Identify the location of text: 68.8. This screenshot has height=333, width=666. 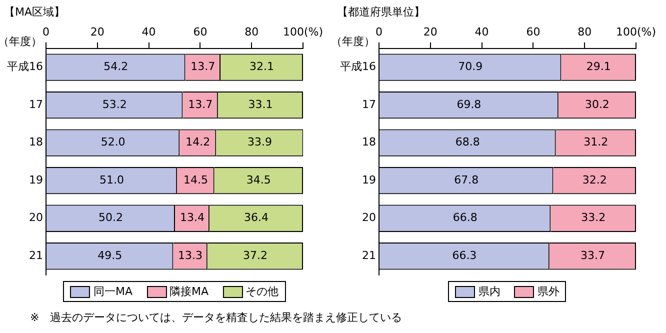
(467, 142).